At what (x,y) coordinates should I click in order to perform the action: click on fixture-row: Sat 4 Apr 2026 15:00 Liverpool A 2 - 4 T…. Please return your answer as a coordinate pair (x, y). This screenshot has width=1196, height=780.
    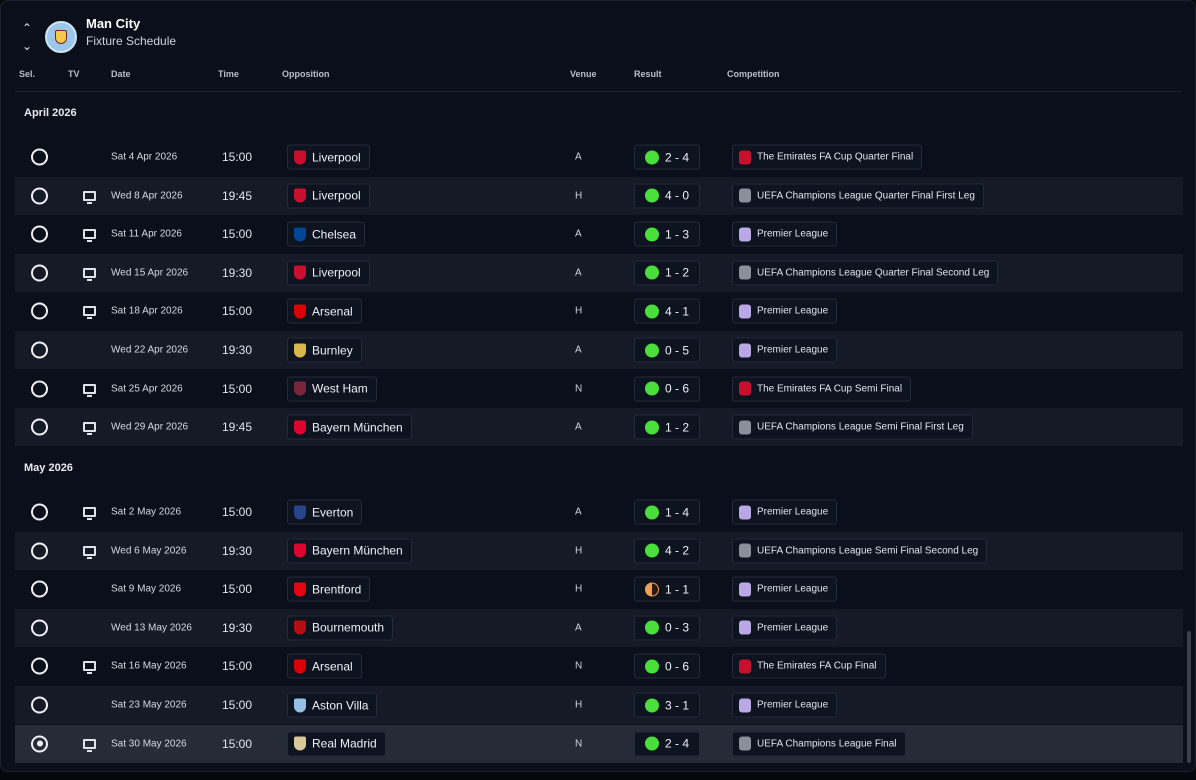
    Looking at the image, I should click on (599, 157).